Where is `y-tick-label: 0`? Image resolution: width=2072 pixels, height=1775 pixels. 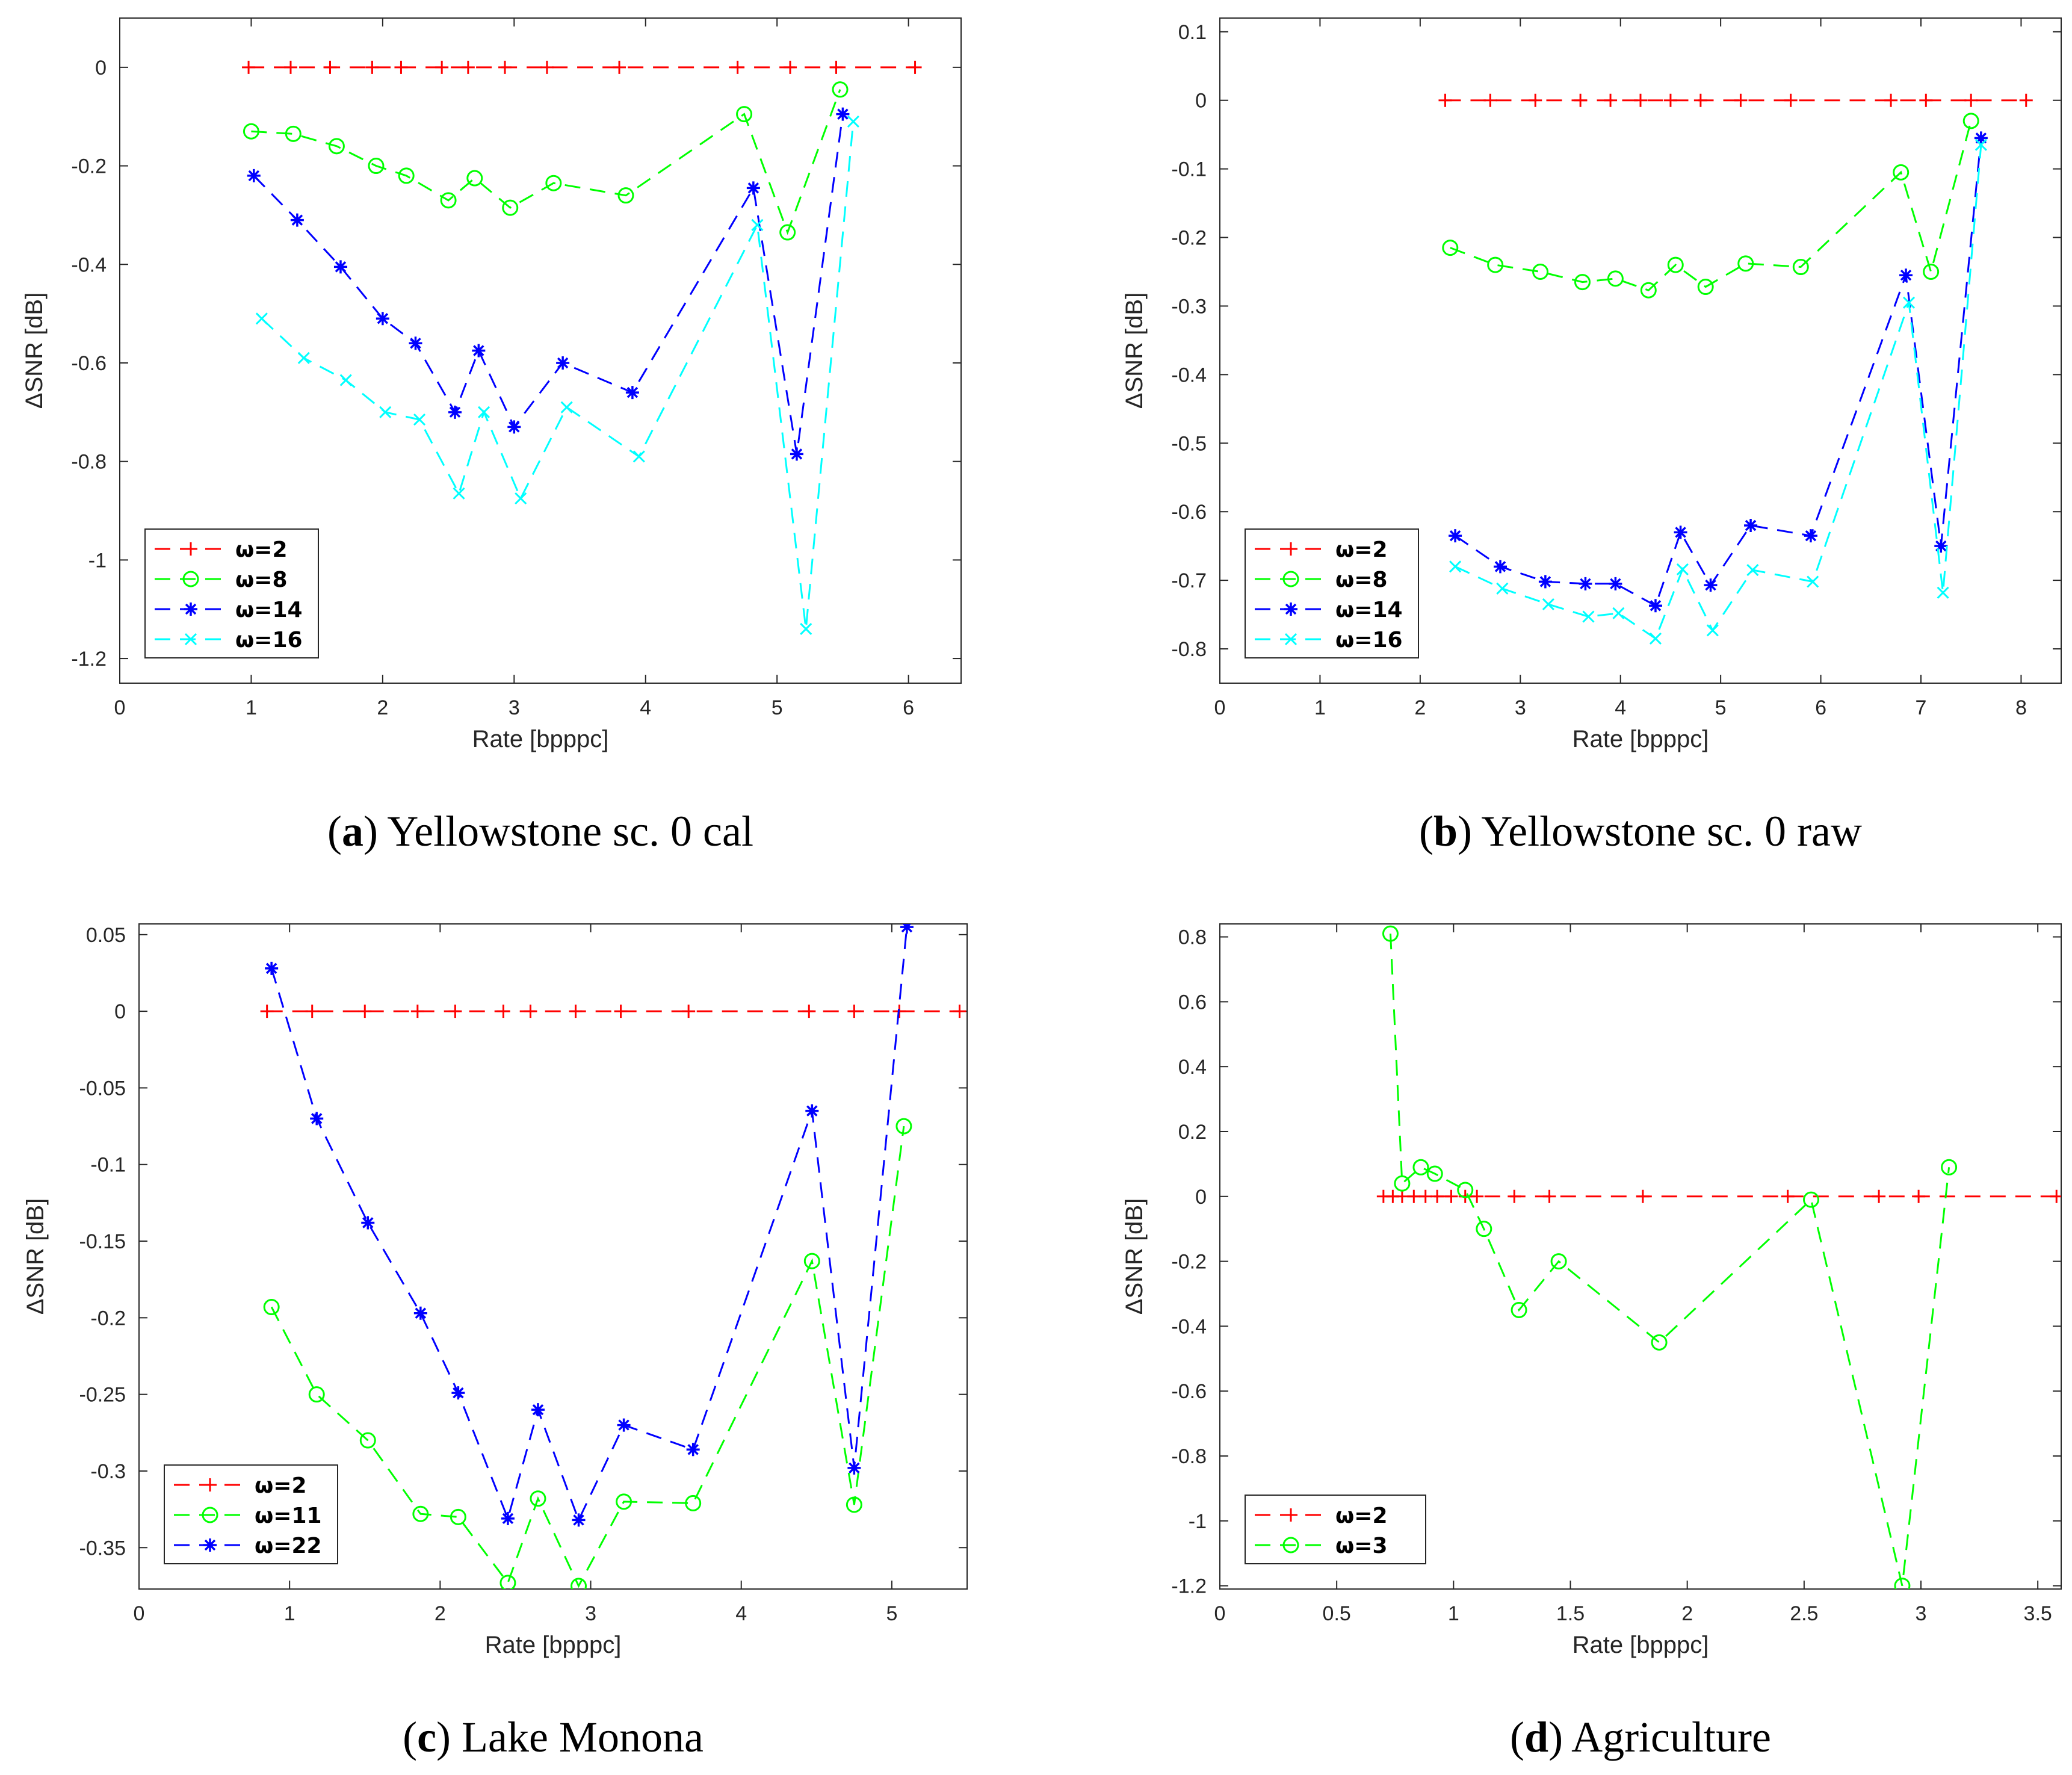
y-tick-label: 0 is located at coordinates (101, 68).